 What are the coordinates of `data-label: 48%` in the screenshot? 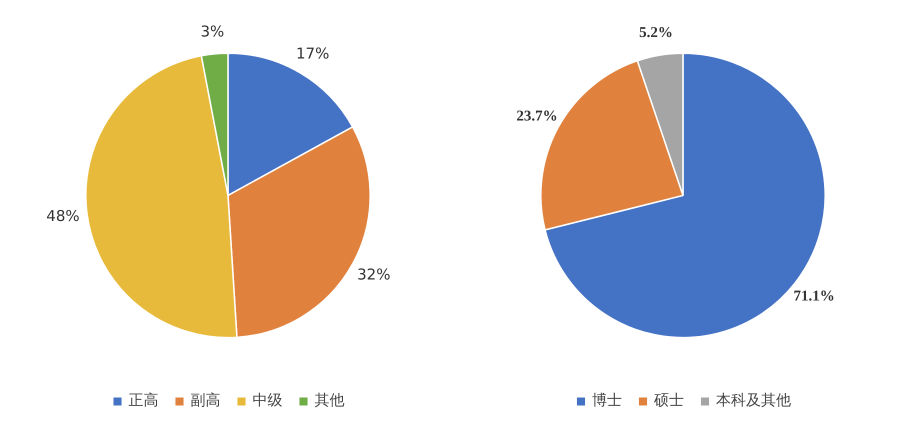 It's located at (63, 216).